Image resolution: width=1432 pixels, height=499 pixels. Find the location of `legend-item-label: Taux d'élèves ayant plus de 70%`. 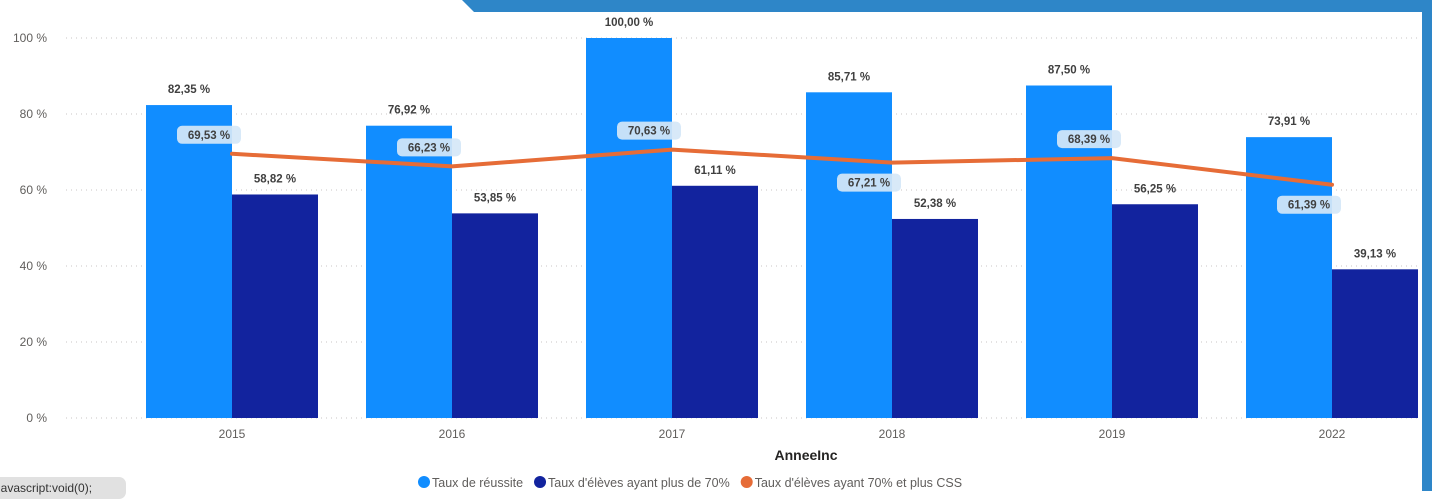

legend-item-label: Taux d'élèves ayant plus de 70% is located at coordinates (639, 483).